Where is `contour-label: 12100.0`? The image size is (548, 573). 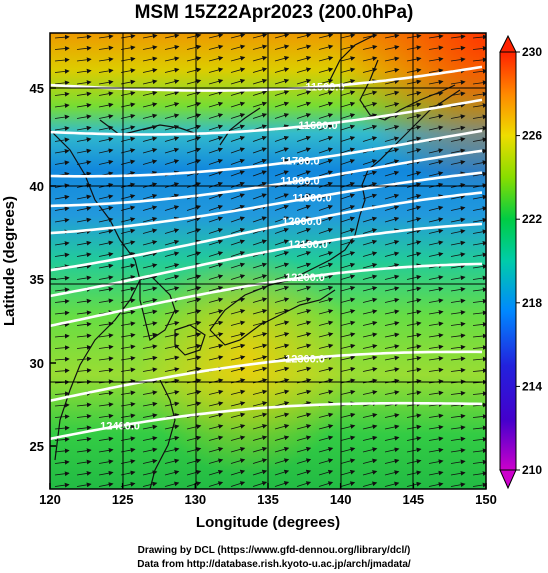
contour-label: 12100.0 is located at coordinates (308, 245).